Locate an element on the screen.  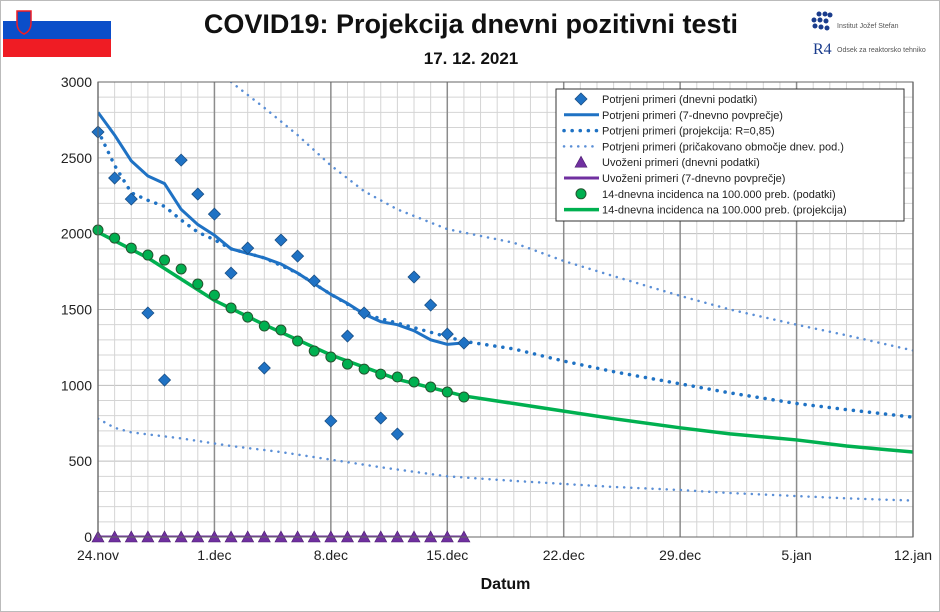
legend-entry: Potrjeni primeri (projekcija: R=0,85) is located at coordinates (688, 132).